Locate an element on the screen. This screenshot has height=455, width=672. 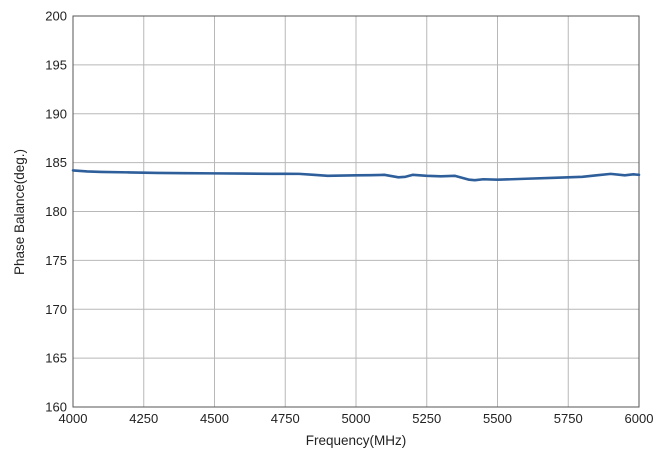
x-tick-label: 4250 is located at coordinates (143, 418).